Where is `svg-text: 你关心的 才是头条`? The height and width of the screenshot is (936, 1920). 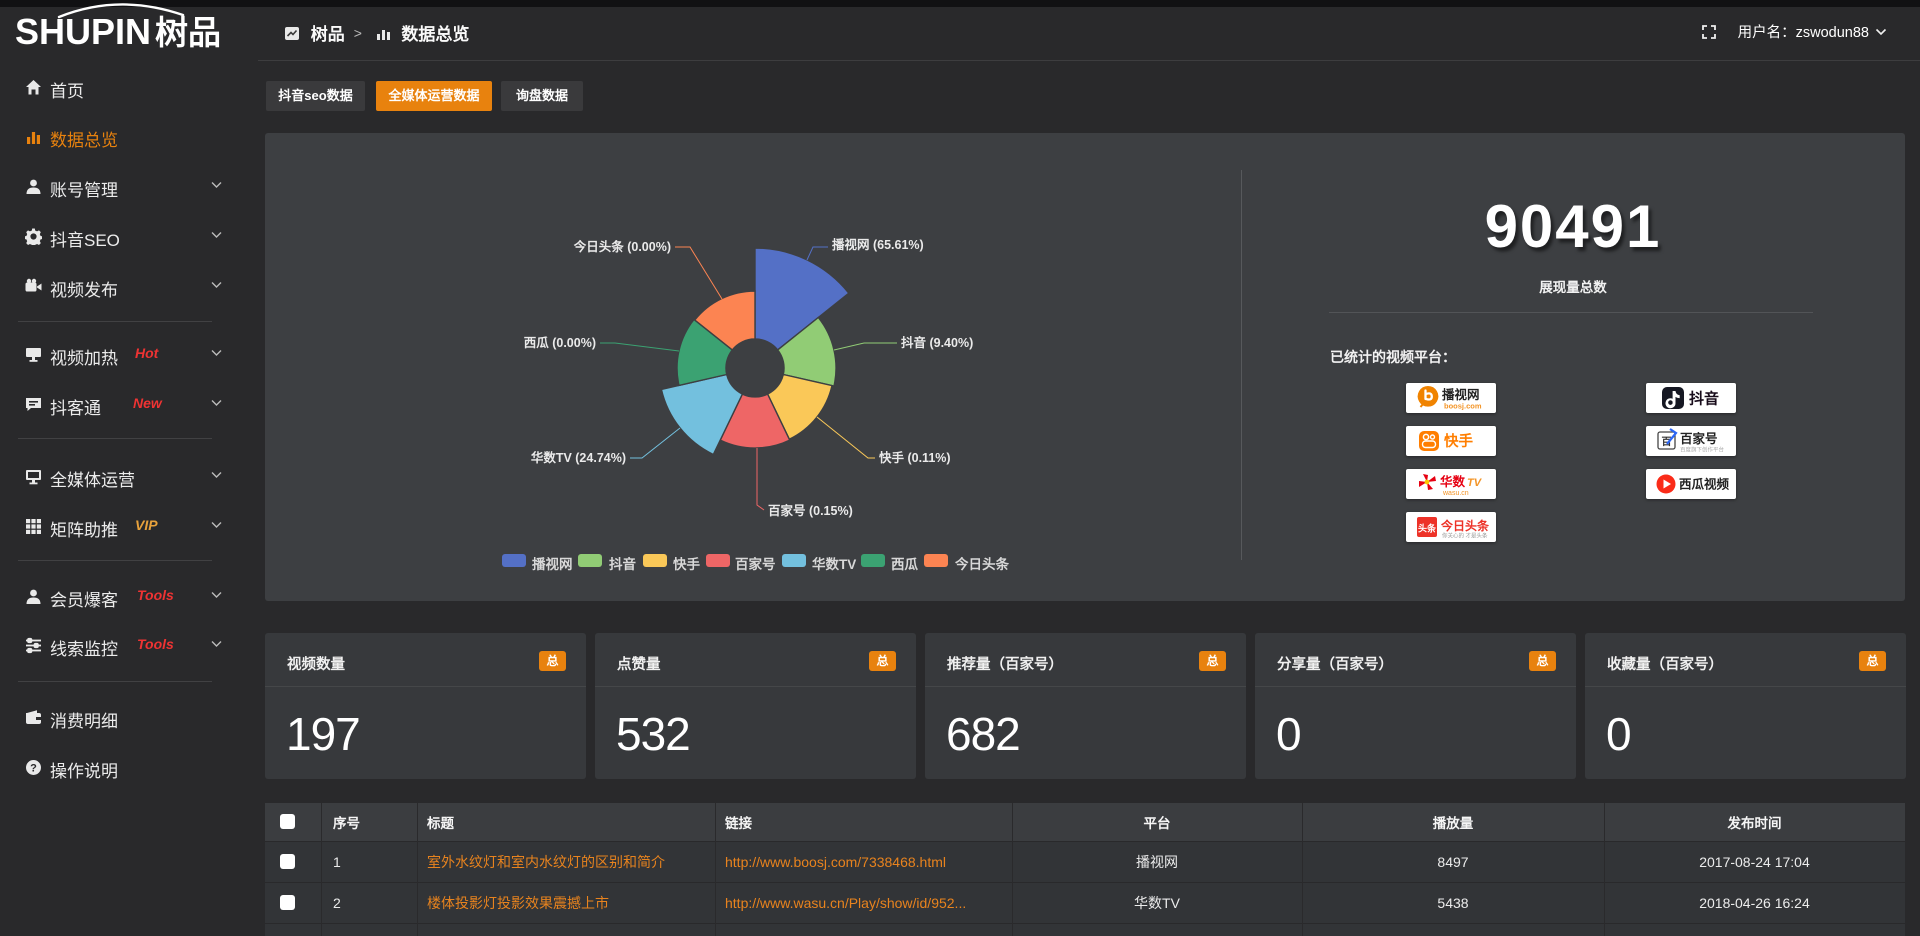 svg-text: 你关心的 才是头条 is located at coordinates (1465, 536).